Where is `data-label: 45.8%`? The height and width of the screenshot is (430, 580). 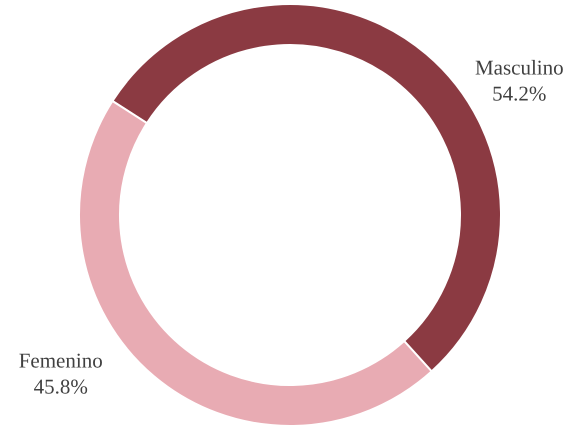
data-label: 45.8% is located at coordinates (61, 386).